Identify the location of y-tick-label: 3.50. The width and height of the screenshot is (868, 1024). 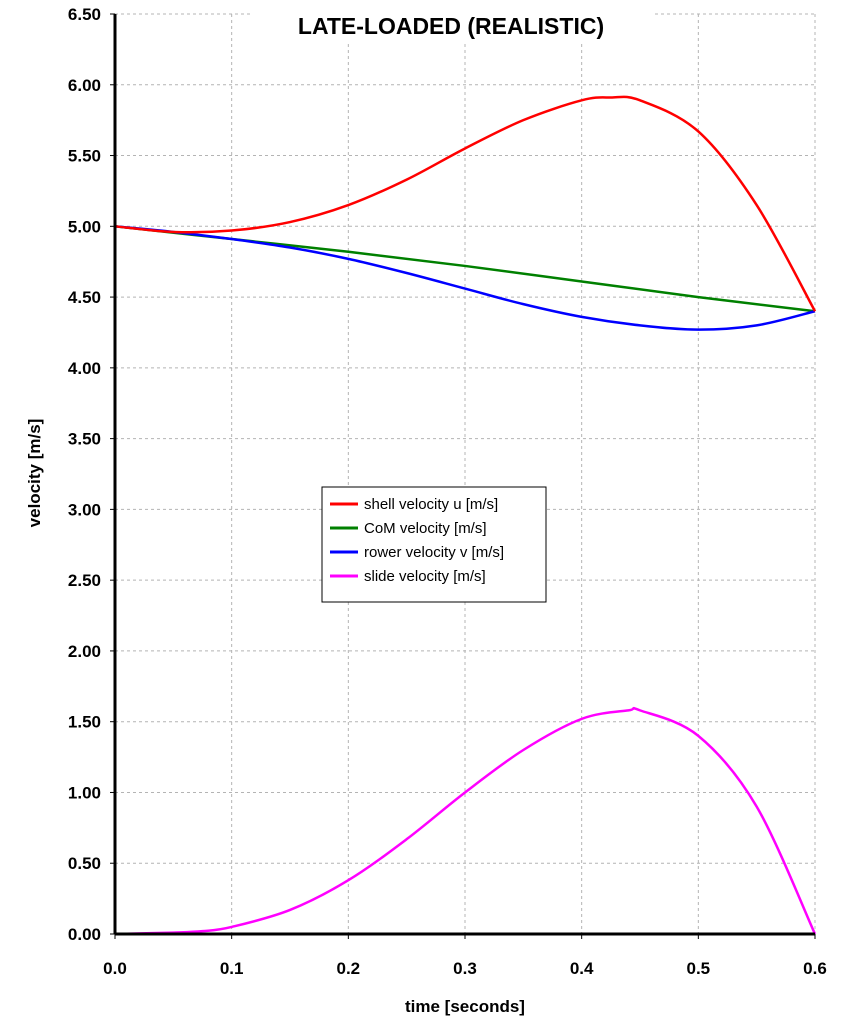
(84, 439).